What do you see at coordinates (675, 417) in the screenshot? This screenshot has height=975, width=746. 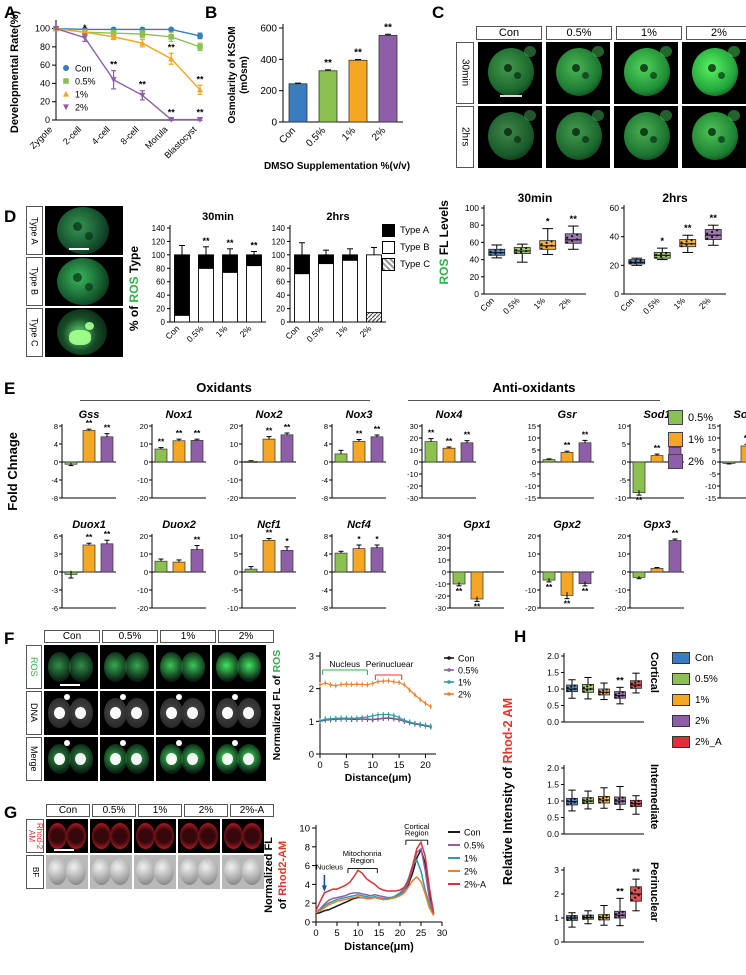 I see `panel-e-legend-swatch` at bounding box center [675, 417].